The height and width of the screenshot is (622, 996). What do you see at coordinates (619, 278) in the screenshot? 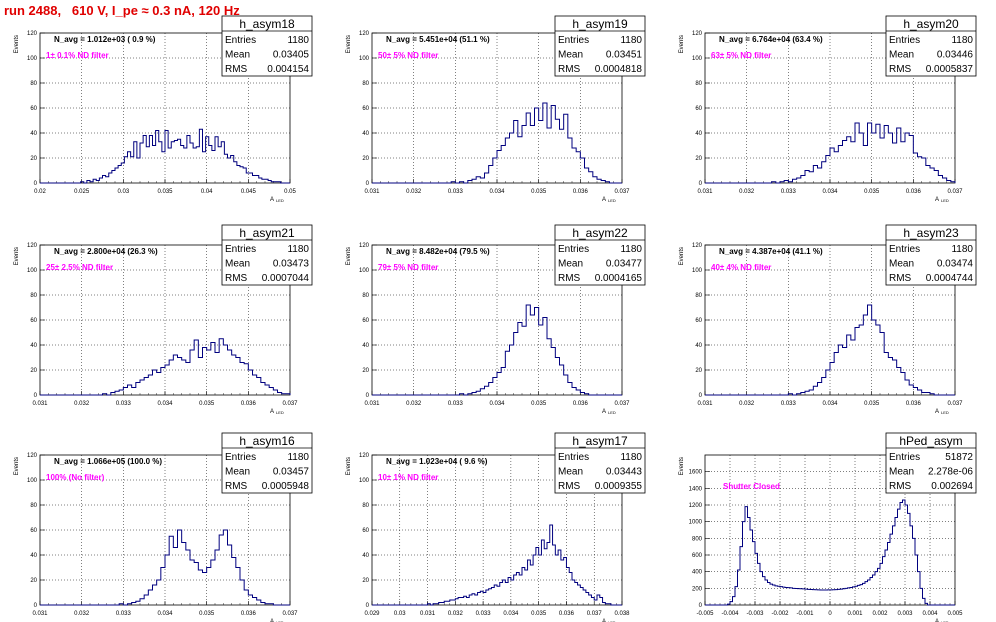
I see `stats-value: 0.0004165` at bounding box center [619, 278].